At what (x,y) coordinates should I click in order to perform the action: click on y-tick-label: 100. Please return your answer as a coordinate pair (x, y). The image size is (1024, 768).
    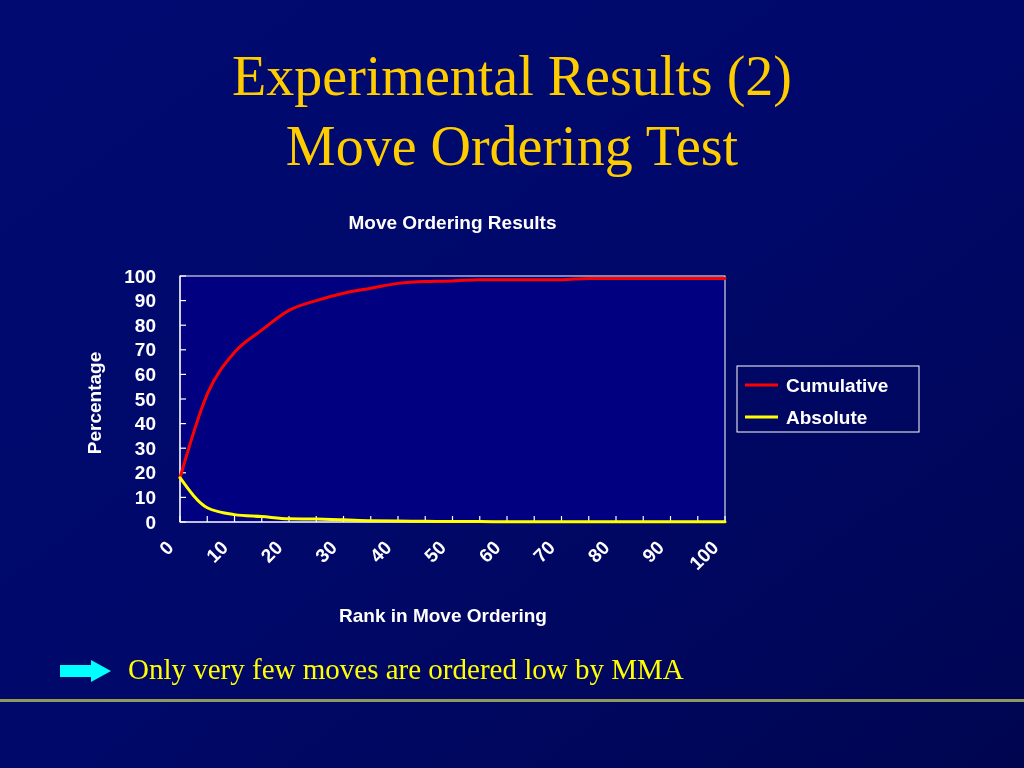
    Looking at the image, I should click on (140, 276).